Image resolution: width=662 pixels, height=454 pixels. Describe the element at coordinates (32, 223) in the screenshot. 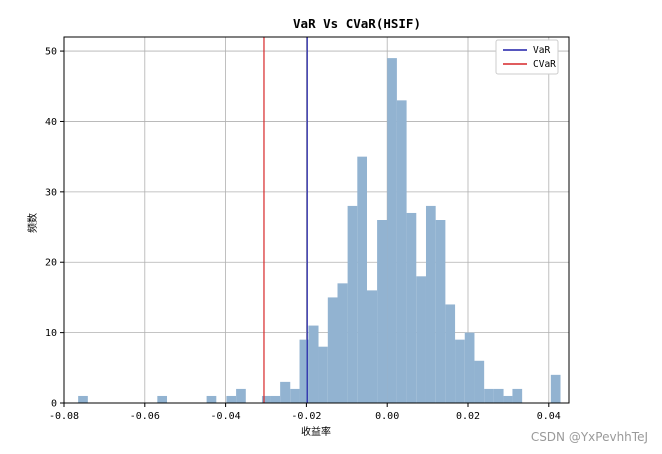

I see `y-axis-label: 频数` at that location.